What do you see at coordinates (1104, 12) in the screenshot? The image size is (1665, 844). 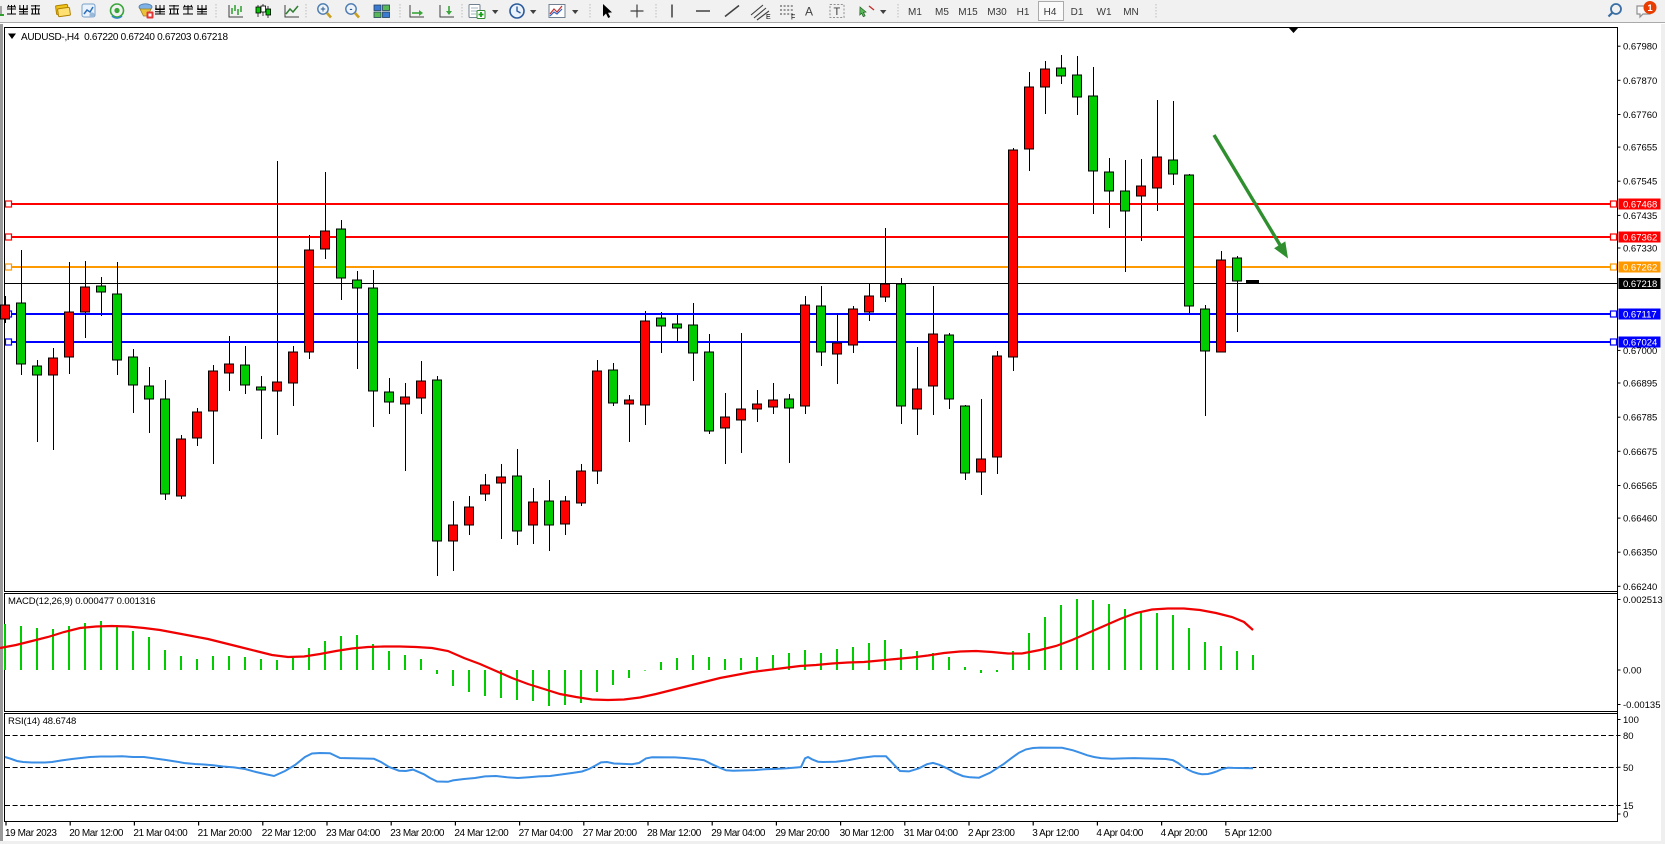 I see `svg-text: W1` at bounding box center [1104, 12].